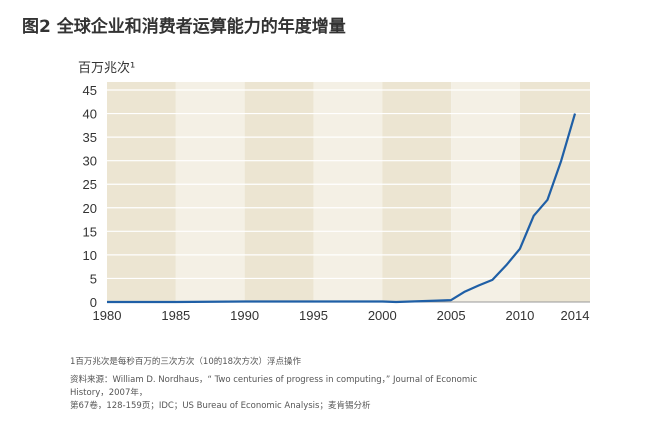 This screenshot has width=669, height=423. What do you see at coordinates (90, 114) in the screenshot?
I see `y-tick-label: 40` at bounding box center [90, 114].